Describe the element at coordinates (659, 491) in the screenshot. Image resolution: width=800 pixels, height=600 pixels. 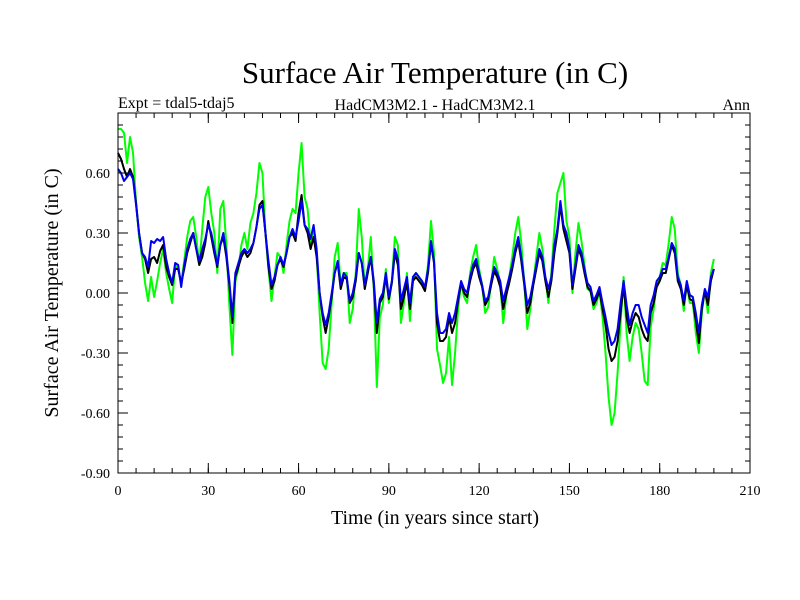
I see `x-tick-label: 180` at that location.